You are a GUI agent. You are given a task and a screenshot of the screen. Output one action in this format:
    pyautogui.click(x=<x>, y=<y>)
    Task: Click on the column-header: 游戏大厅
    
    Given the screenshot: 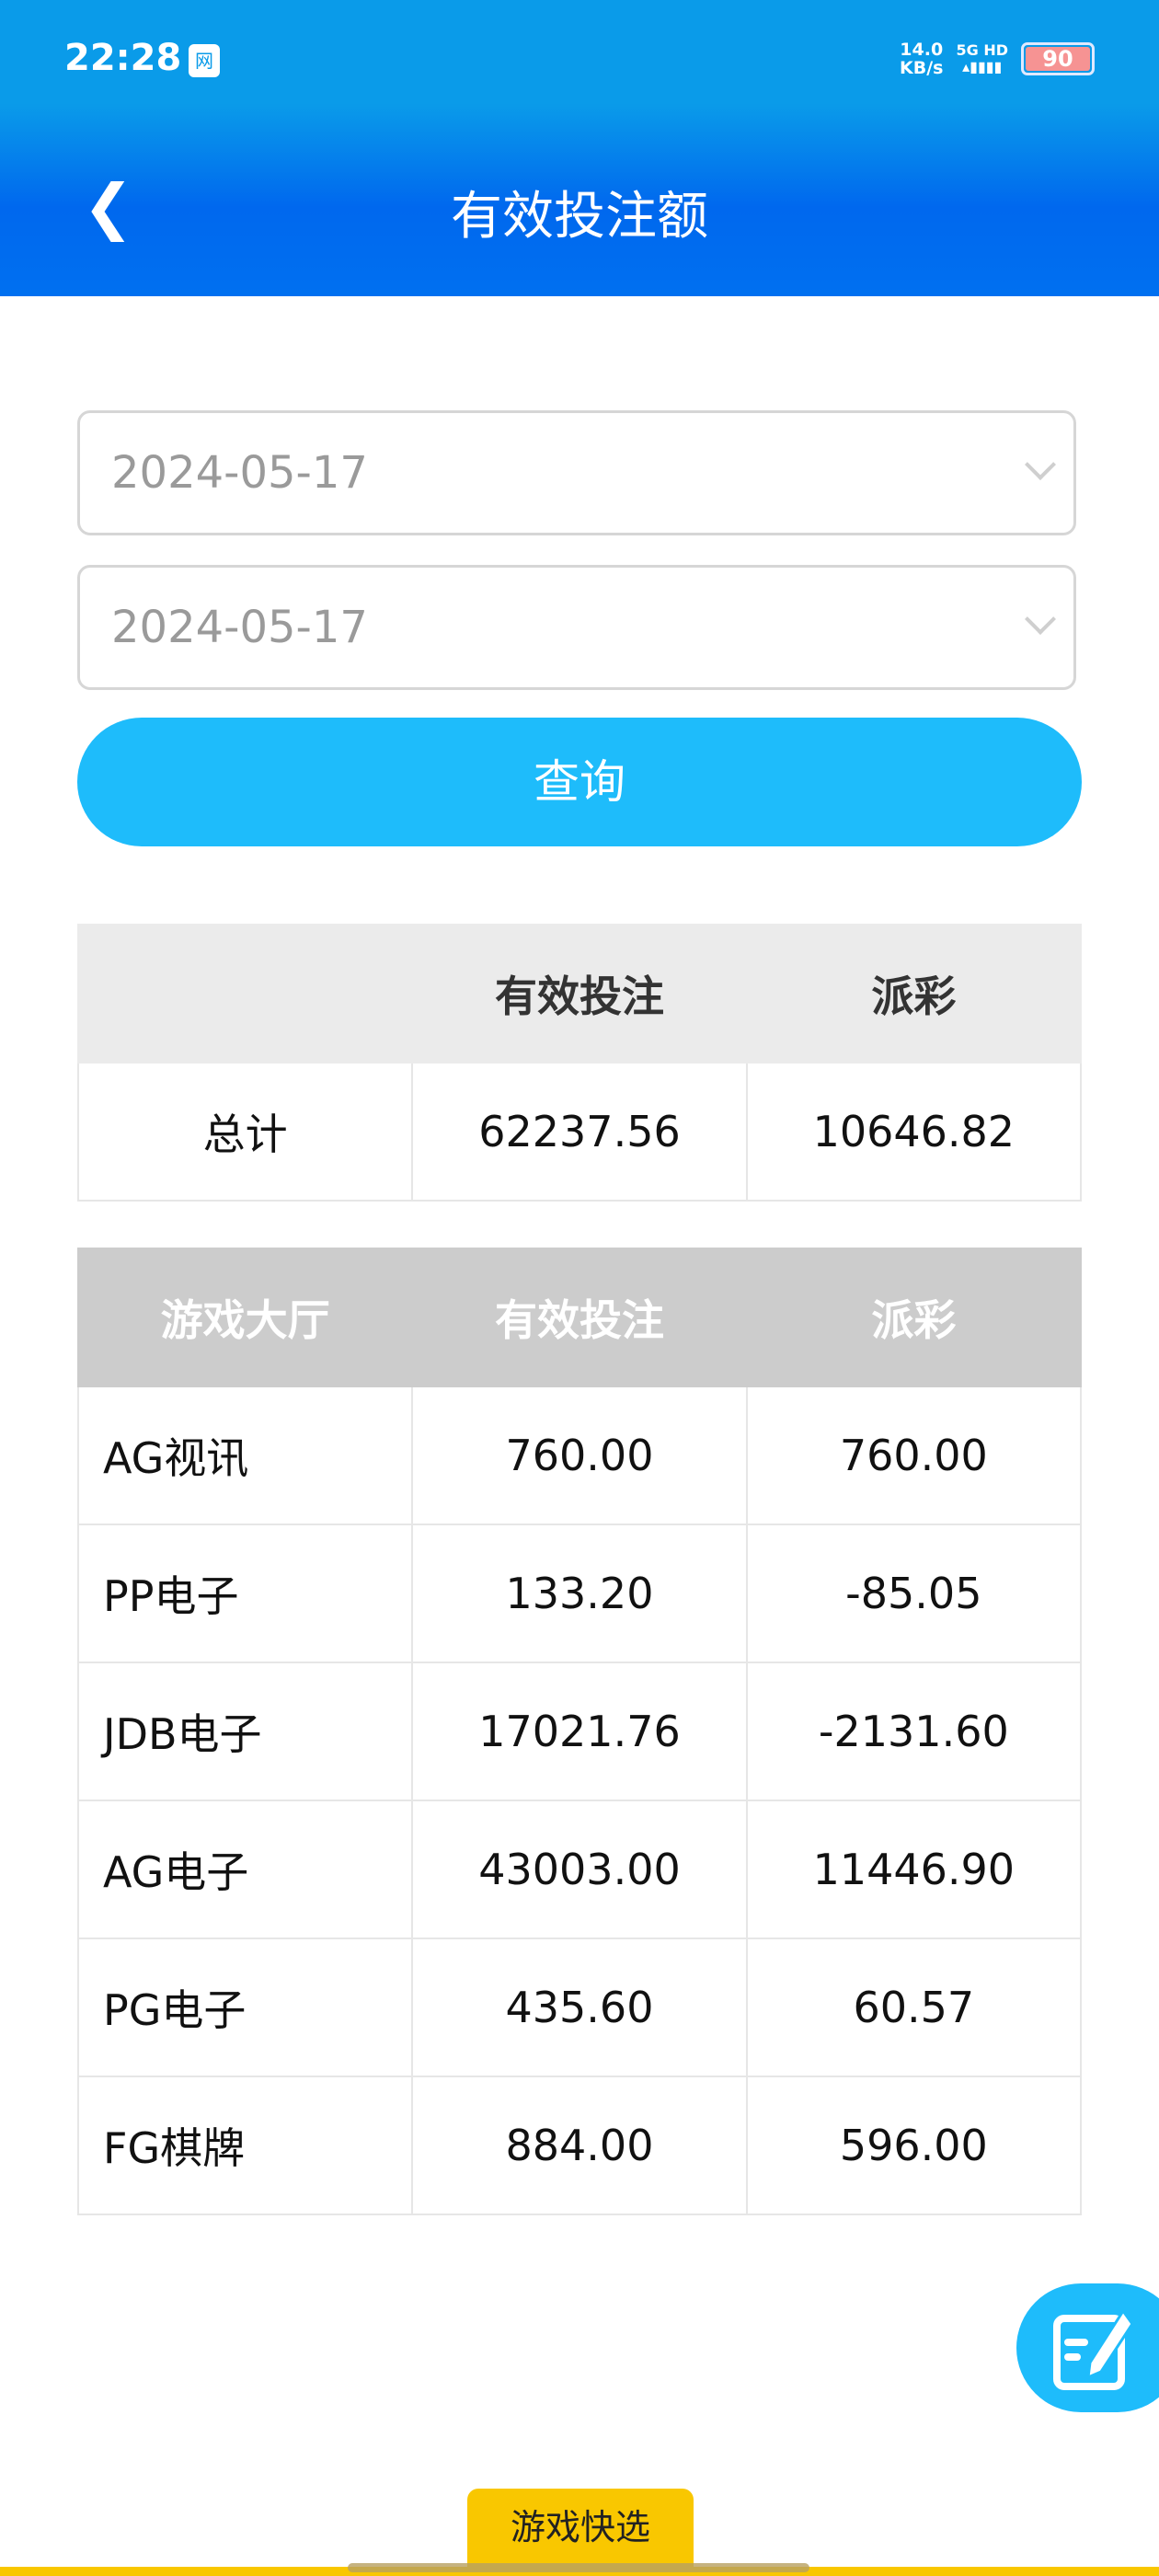 What is the action you would take?
    pyautogui.click(x=245, y=1317)
    